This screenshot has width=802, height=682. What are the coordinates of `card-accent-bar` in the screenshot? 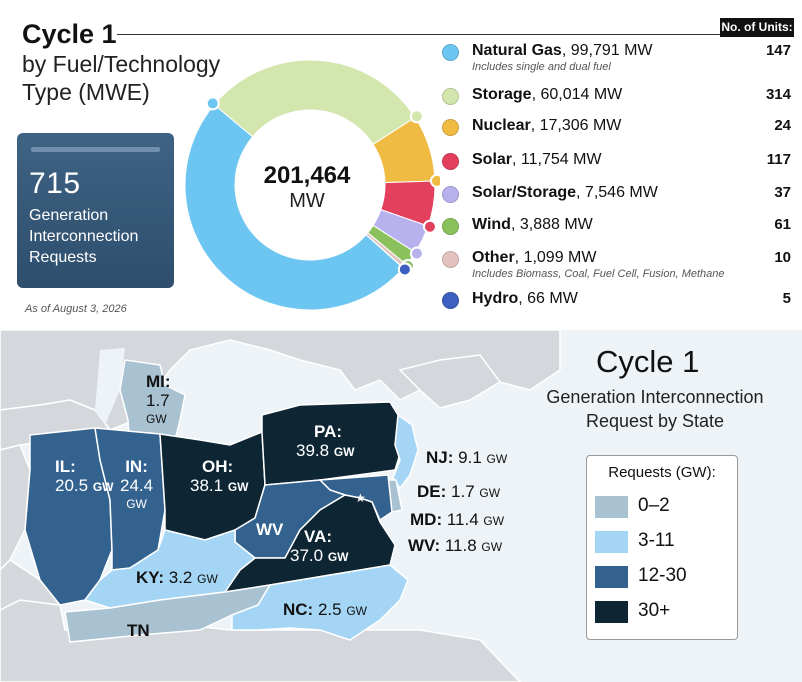 It's located at (95, 149).